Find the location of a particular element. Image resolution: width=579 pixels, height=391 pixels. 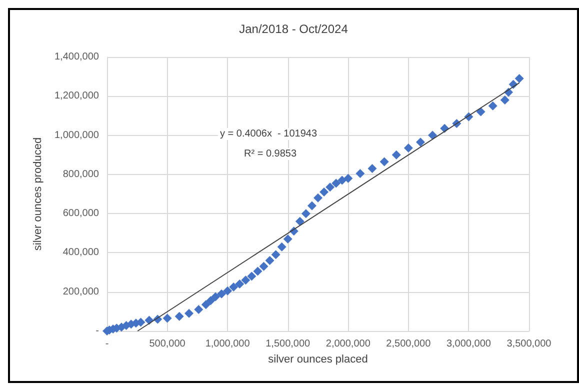

y-tick-label: 200,000 is located at coordinates (81, 292).